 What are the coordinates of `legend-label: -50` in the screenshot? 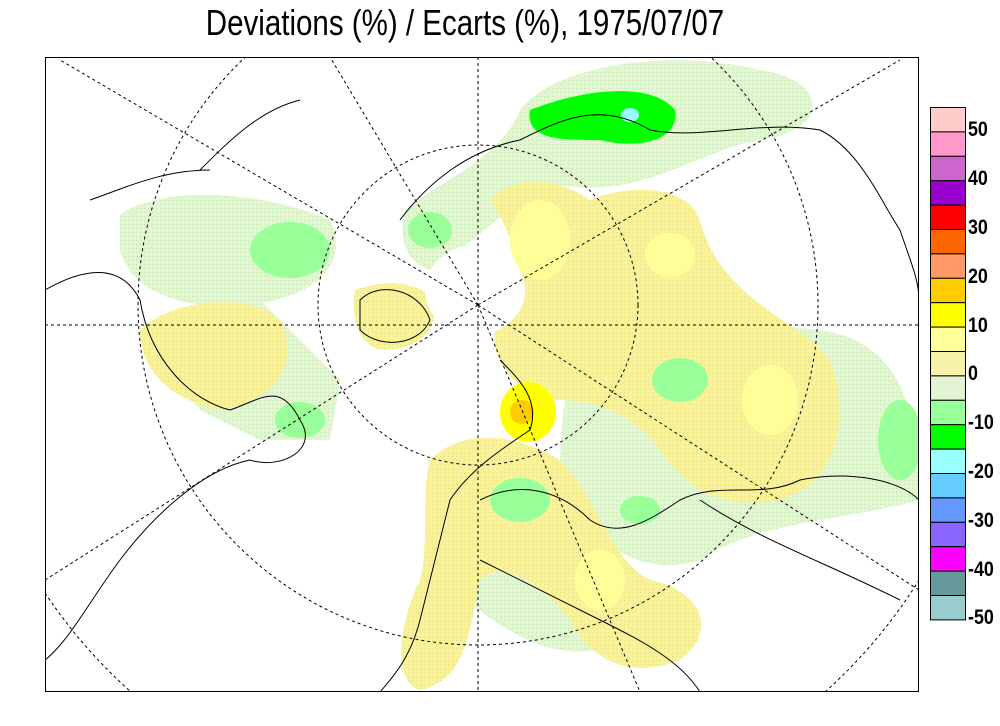 It's located at (981, 618).